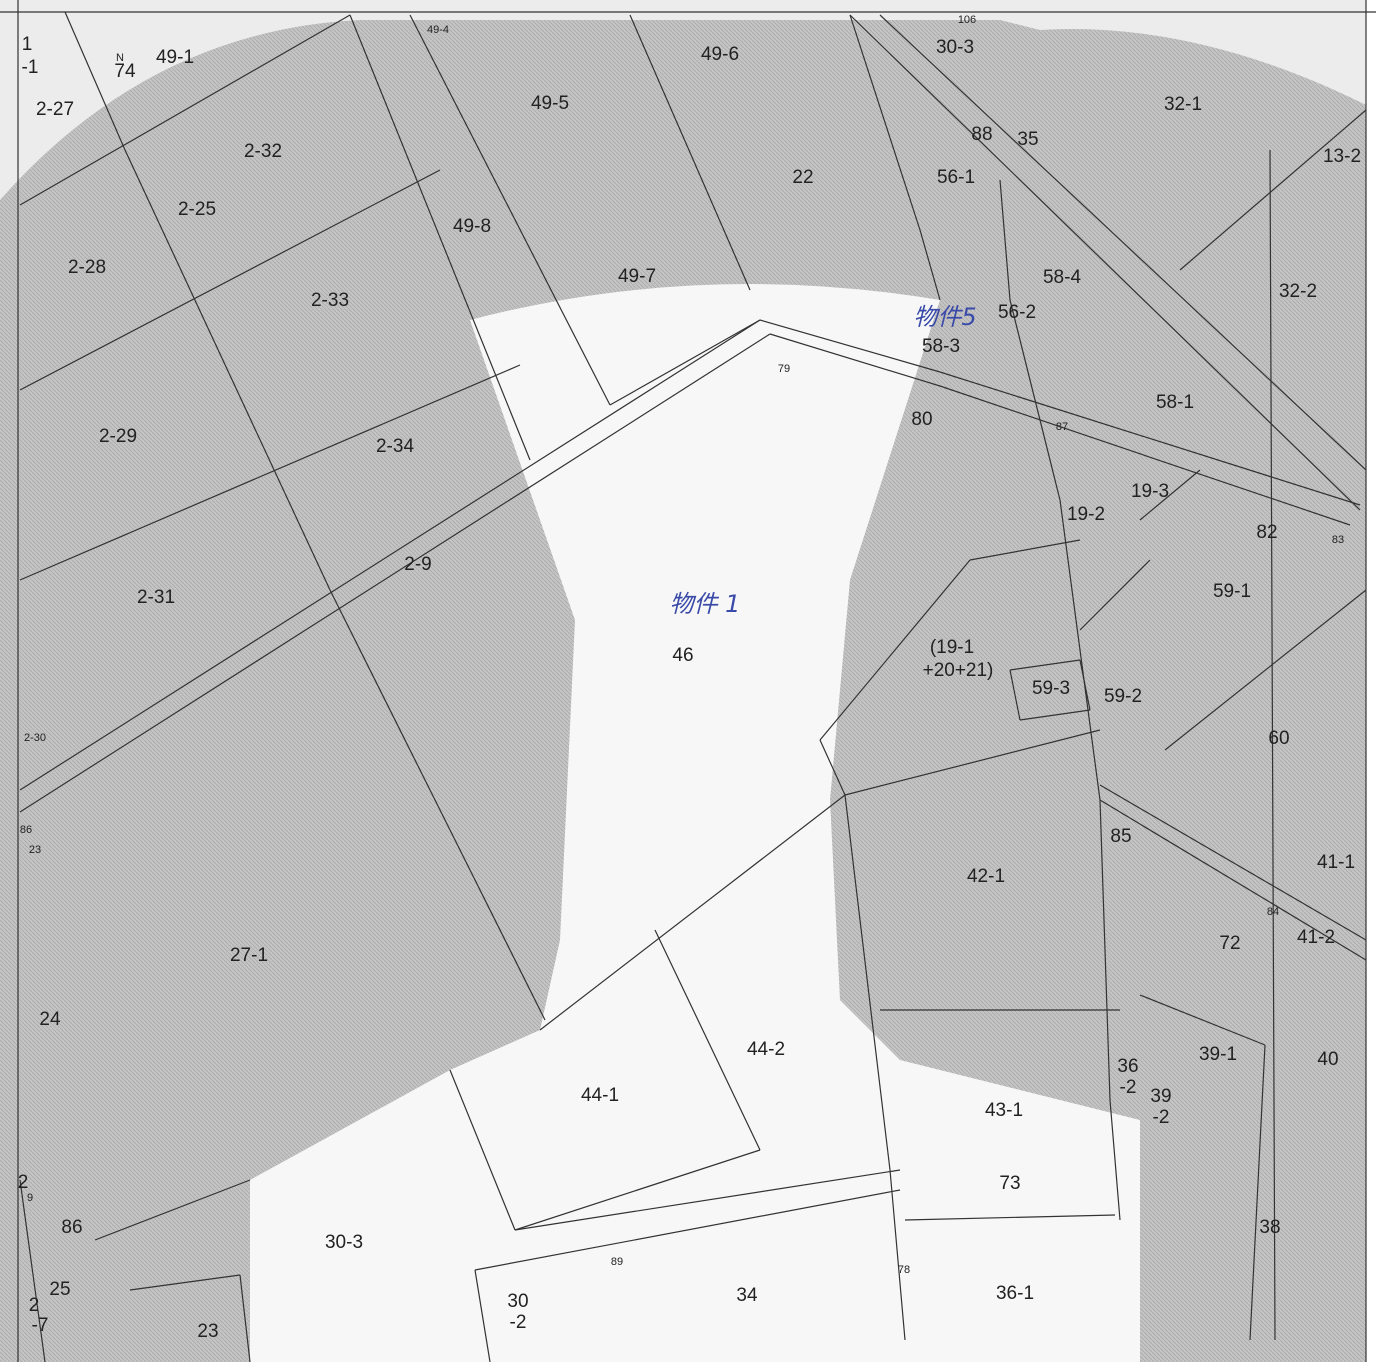  I want to click on parcel-label: 72, so click(1229, 943).